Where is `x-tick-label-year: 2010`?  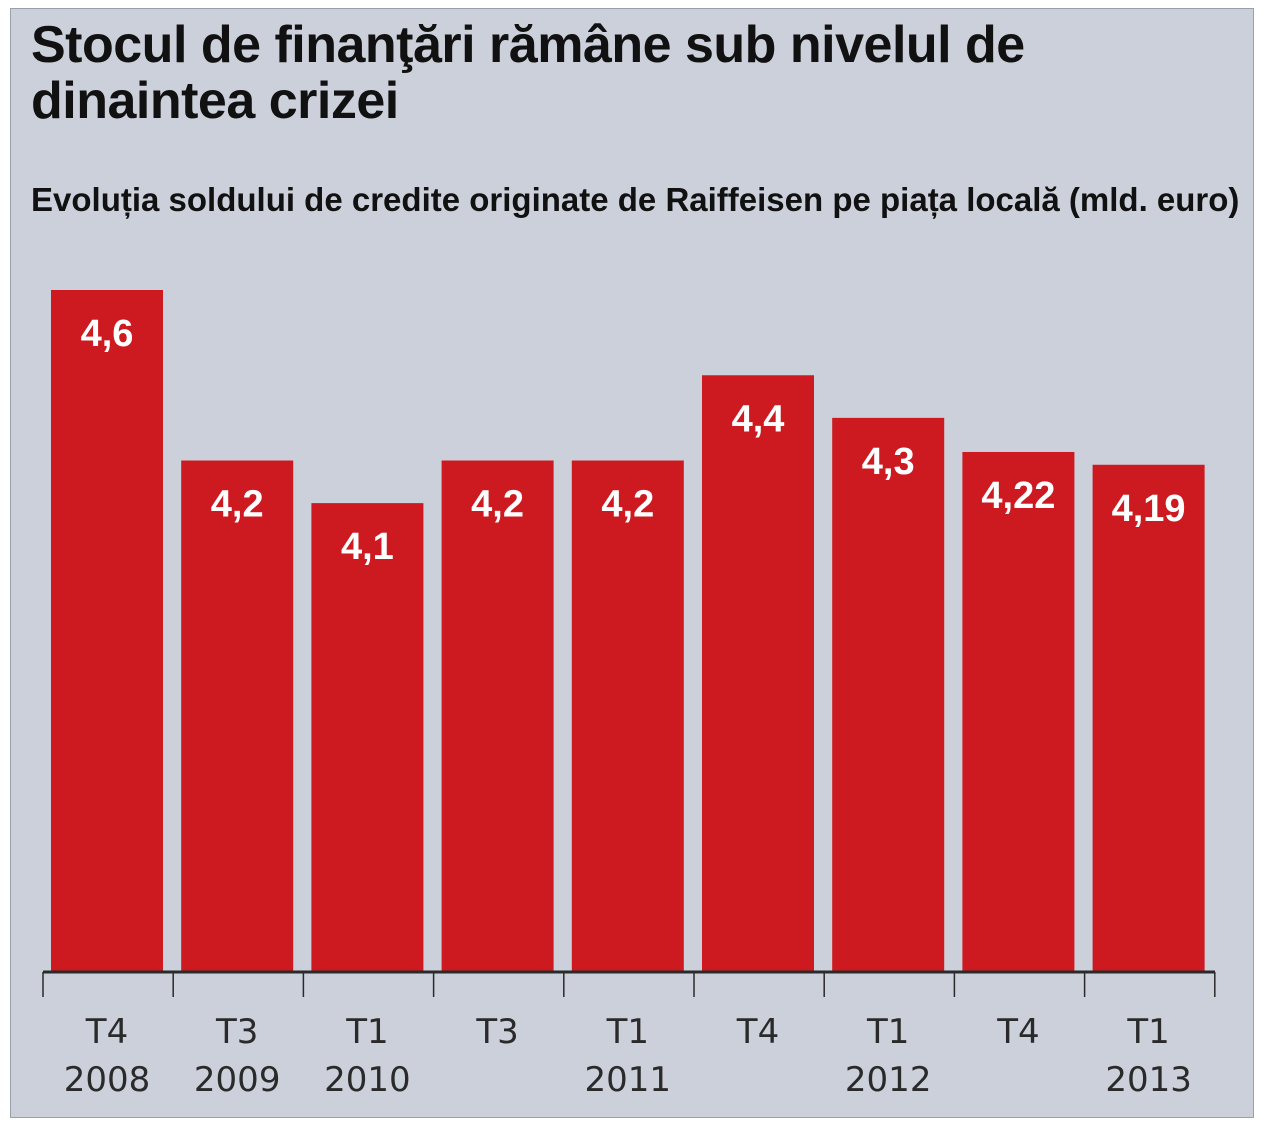 x-tick-label-year: 2010 is located at coordinates (367, 1080).